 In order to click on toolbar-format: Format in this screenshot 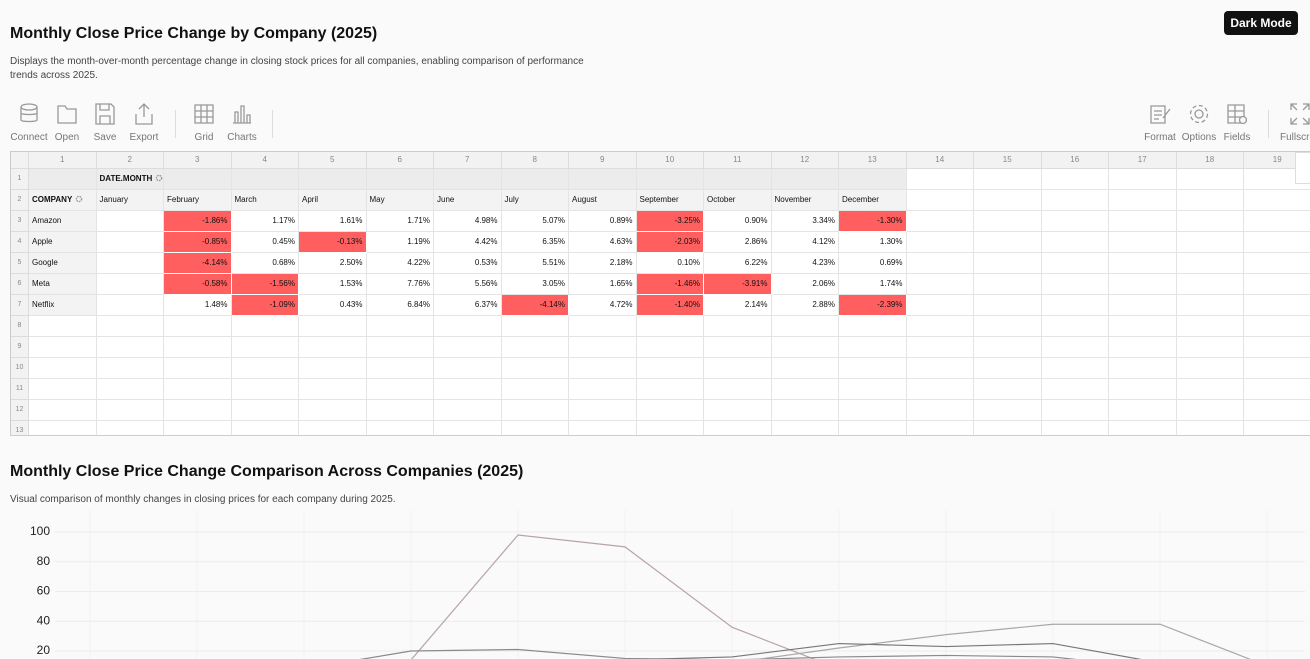, I will do `click(1160, 122)`.